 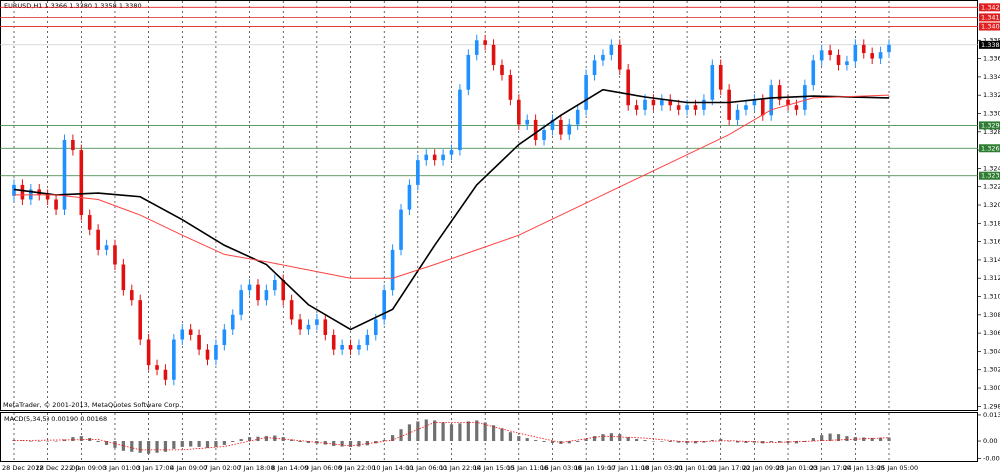 I want to click on x-tick-label: 17 Jan 11:00, so click(x=628, y=468).